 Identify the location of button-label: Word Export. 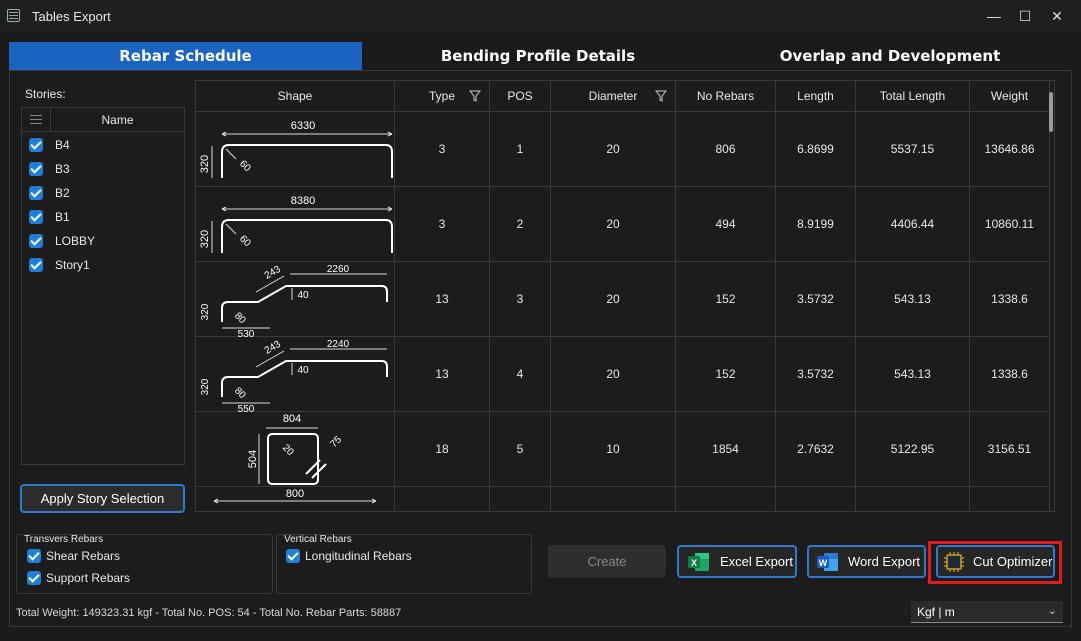
(884, 561).